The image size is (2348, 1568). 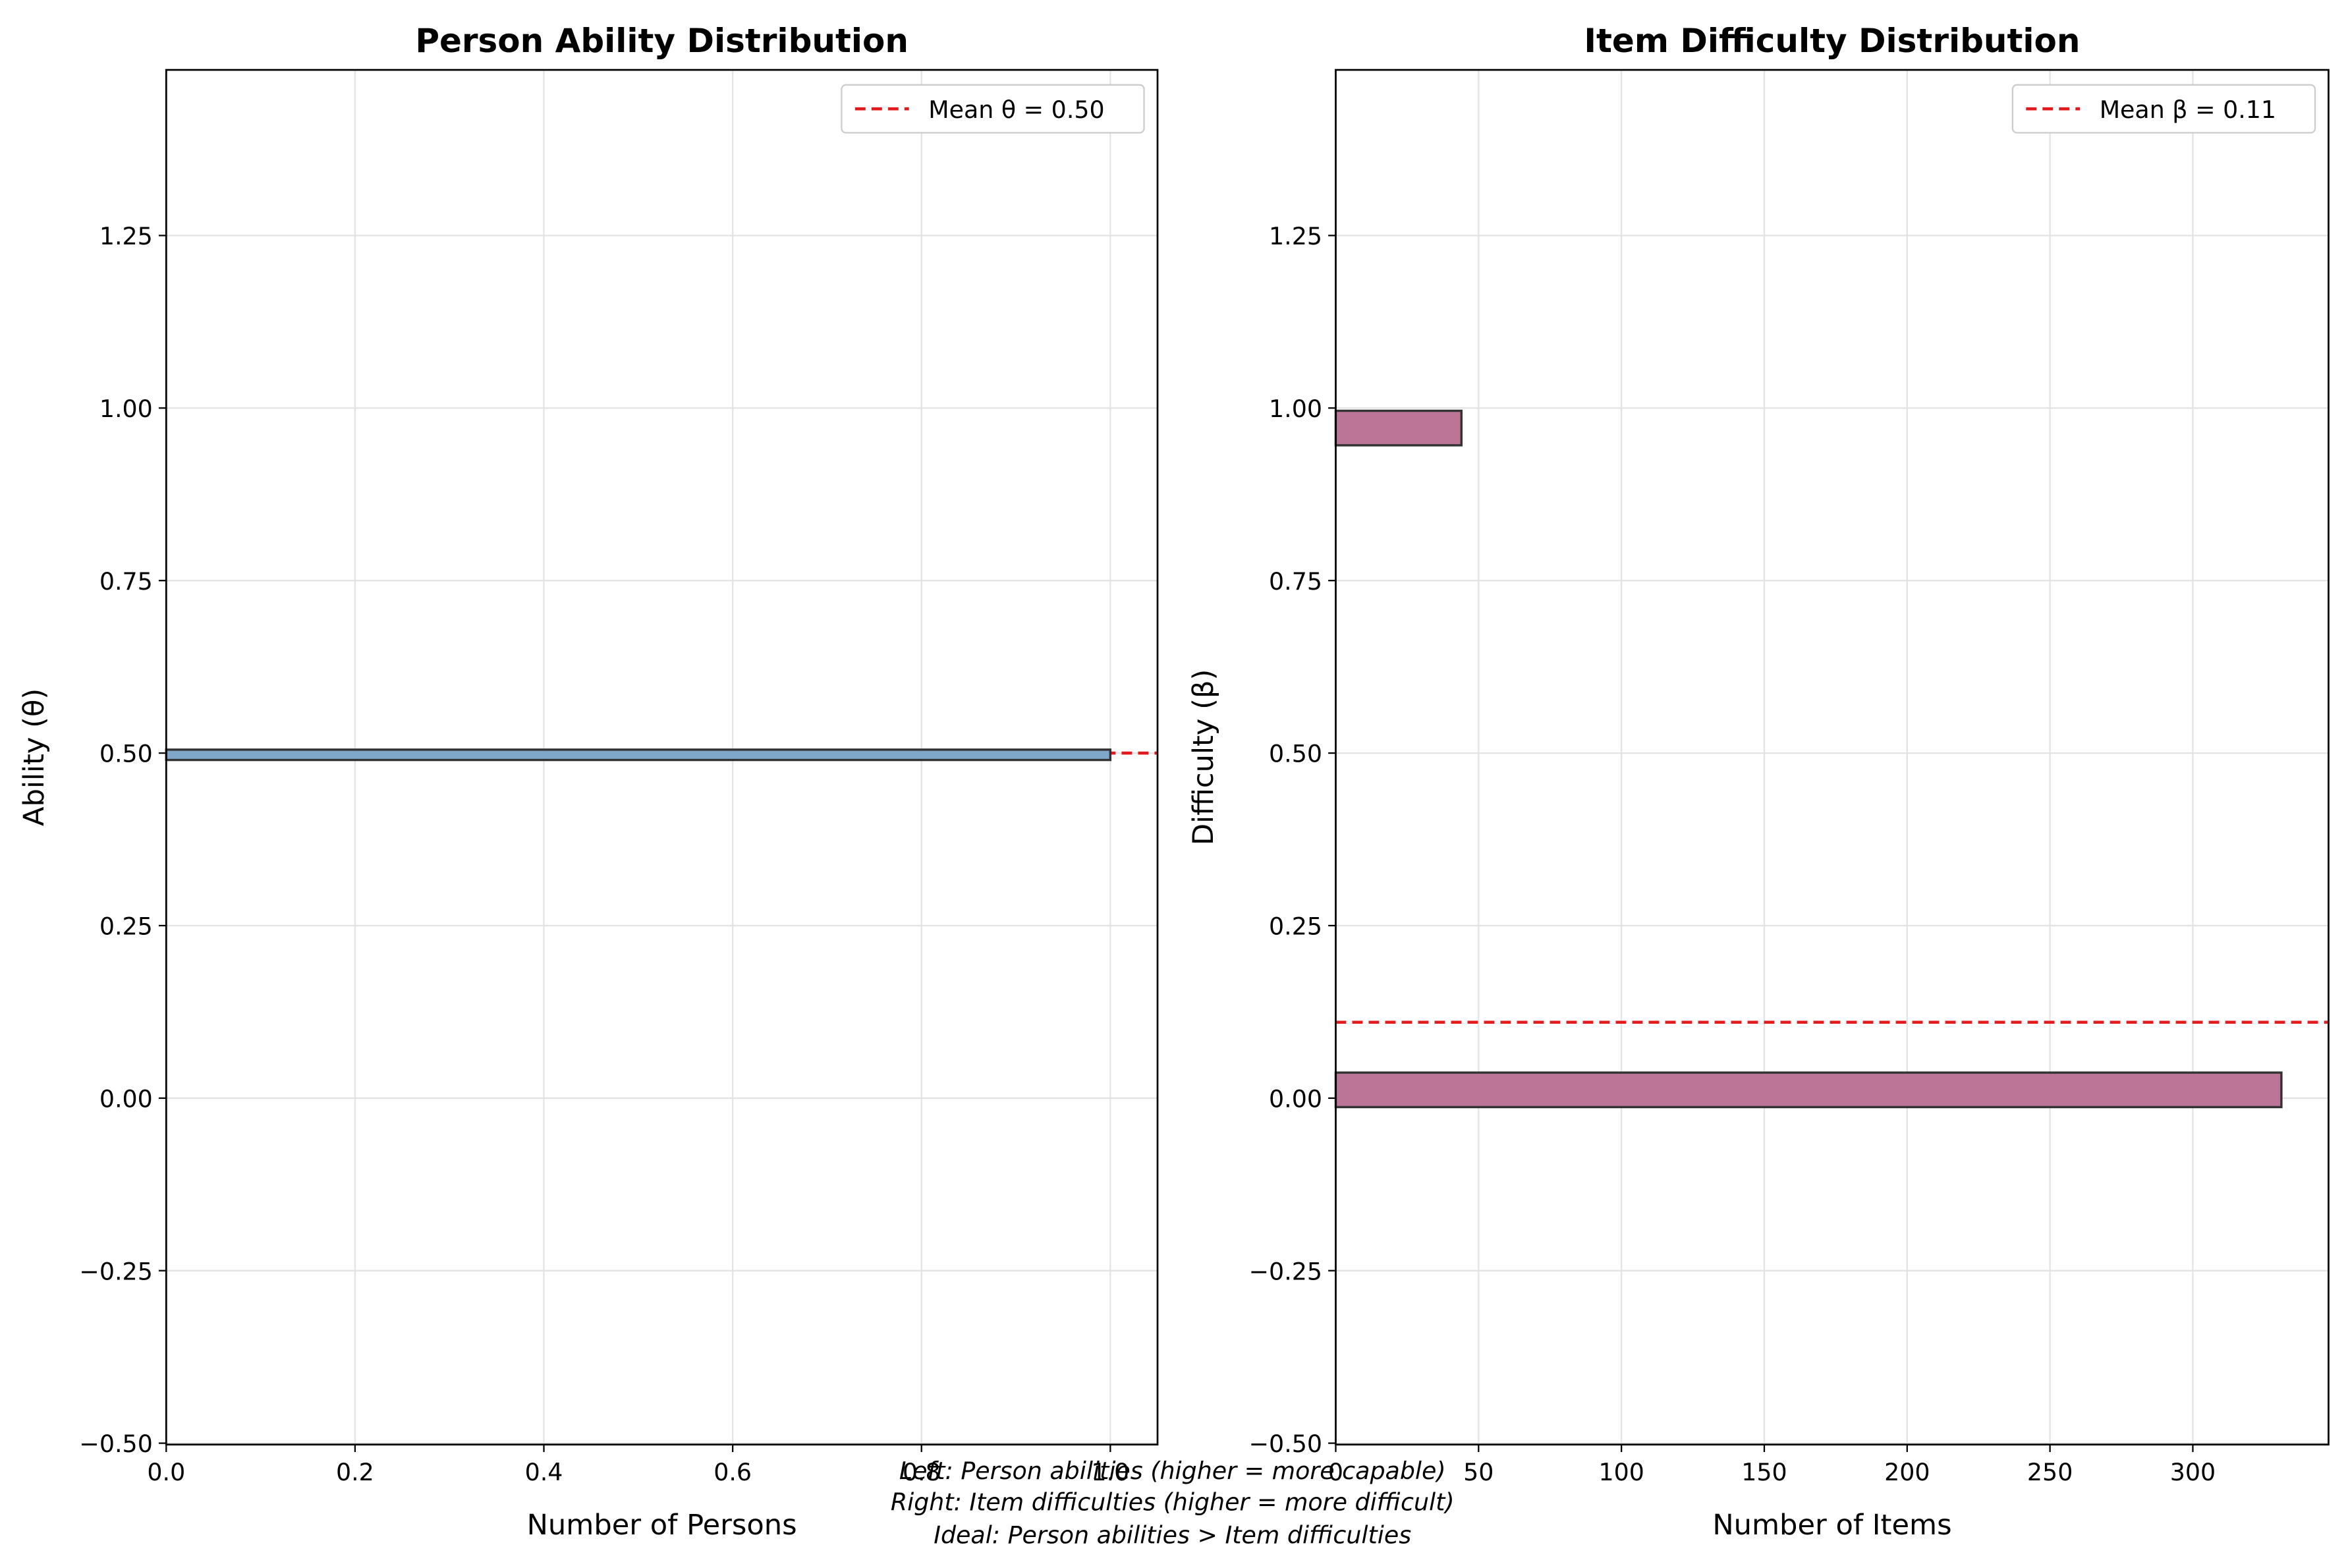 I want to click on y-axis-label: Difficulty (β), so click(x=1203, y=757).